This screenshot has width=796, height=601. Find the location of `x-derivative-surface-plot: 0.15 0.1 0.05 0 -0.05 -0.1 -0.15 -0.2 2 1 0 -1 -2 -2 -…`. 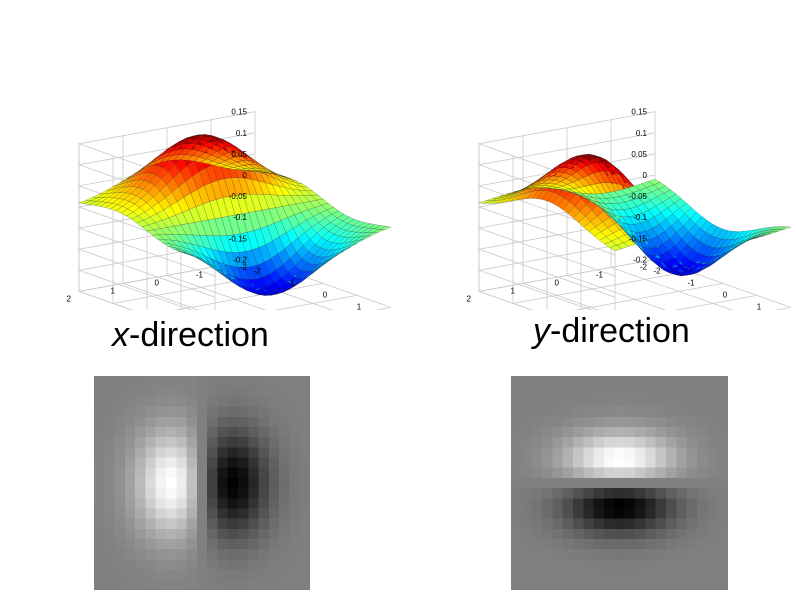

x-derivative-surface-plot: 0.15 0.1 0.05 0 -0.05 -0.1 -0.15 -0.2 2 1 0 -1 -2 -2 -… is located at coordinates (229, 209).